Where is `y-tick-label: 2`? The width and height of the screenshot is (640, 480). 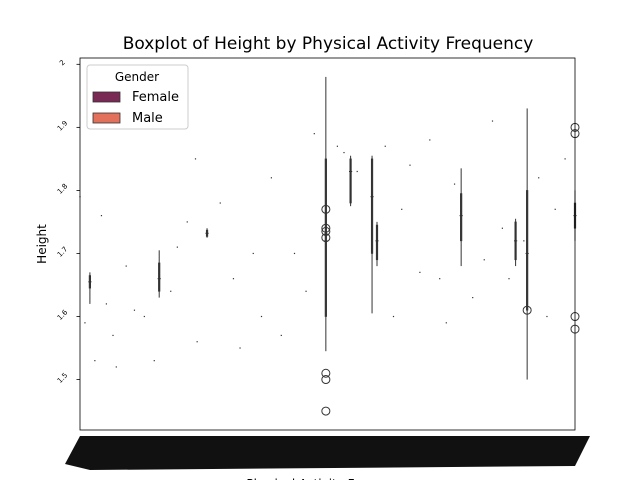
y-tick-label: 2 is located at coordinates (62, 62).